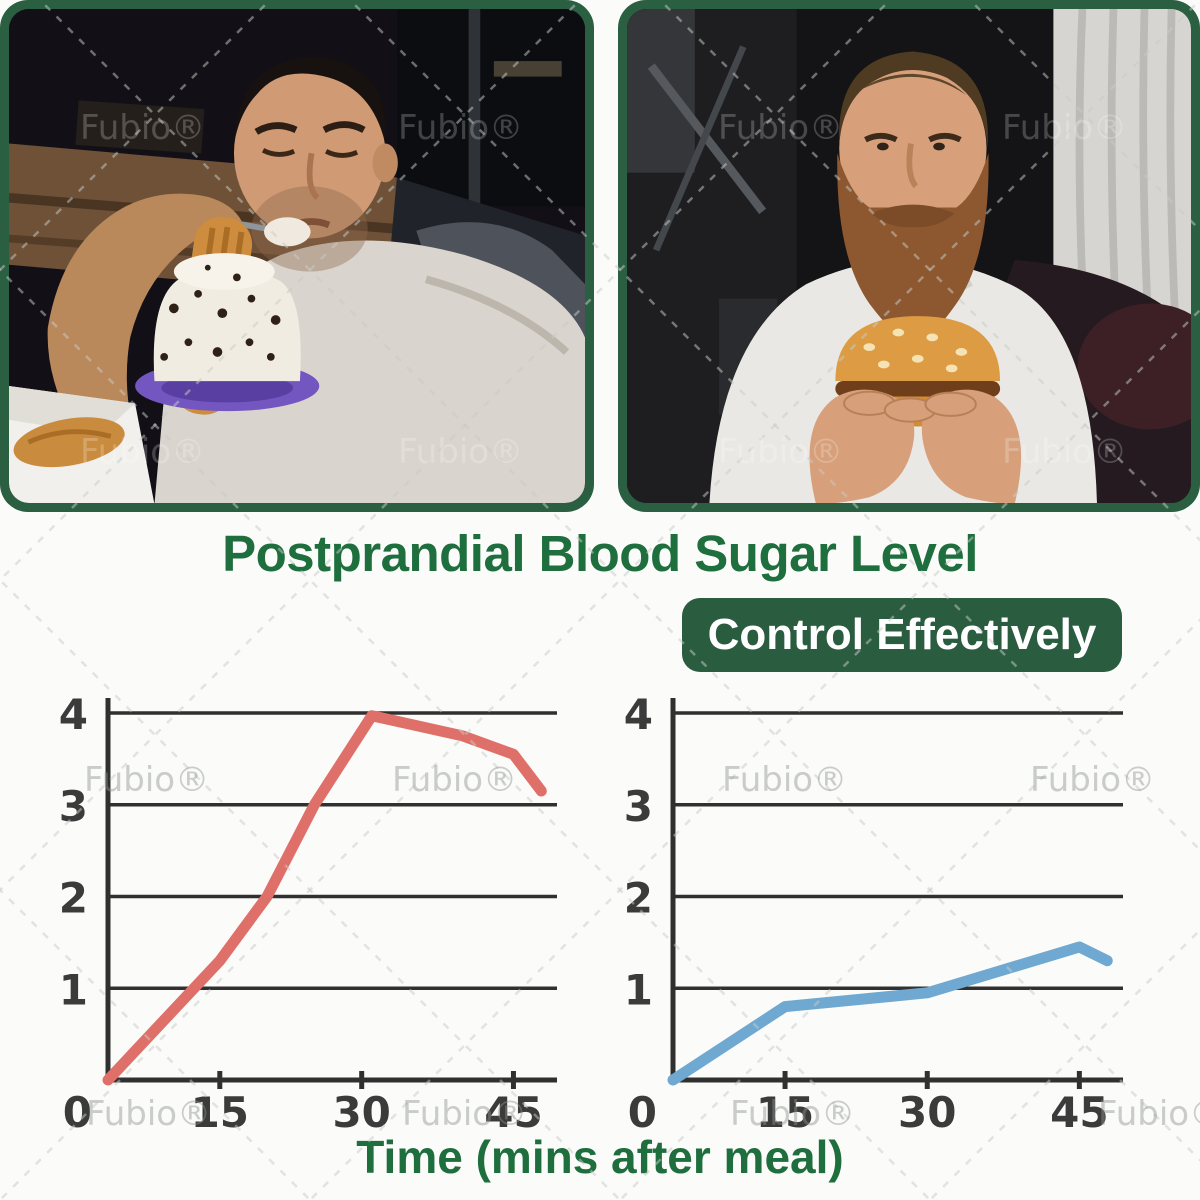 The height and width of the screenshot is (1200, 1200). What do you see at coordinates (490, 108) in the screenshot?
I see `window` at bounding box center [490, 108].